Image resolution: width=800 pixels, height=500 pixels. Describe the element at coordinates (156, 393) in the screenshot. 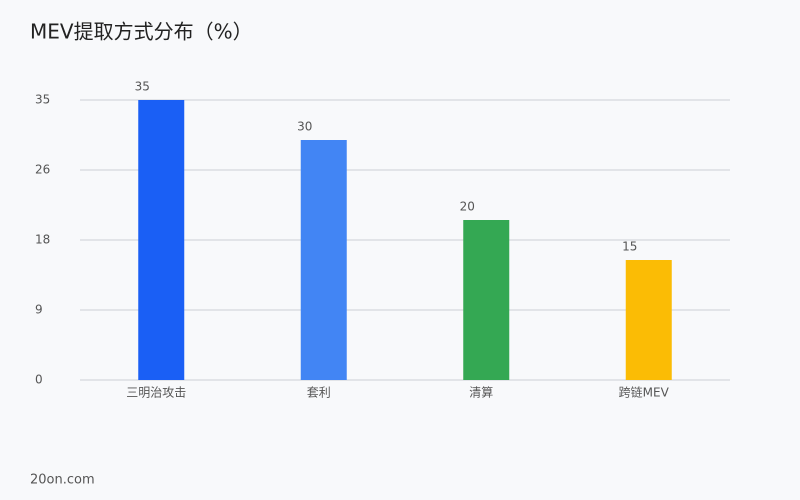

I see `x-tick-label: 三明治攻击` at that location.